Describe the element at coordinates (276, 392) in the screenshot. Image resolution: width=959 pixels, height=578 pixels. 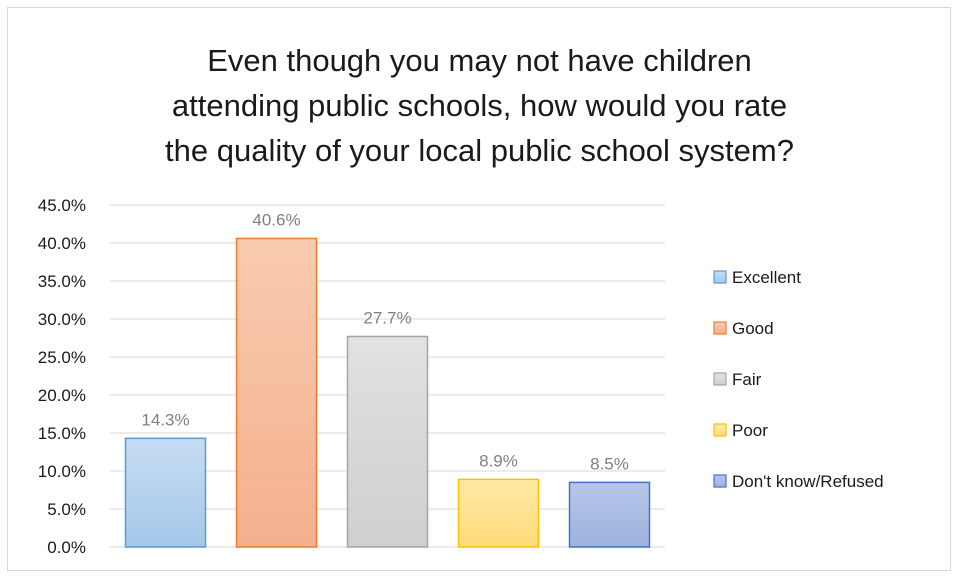
I see `bar-good` at that location.